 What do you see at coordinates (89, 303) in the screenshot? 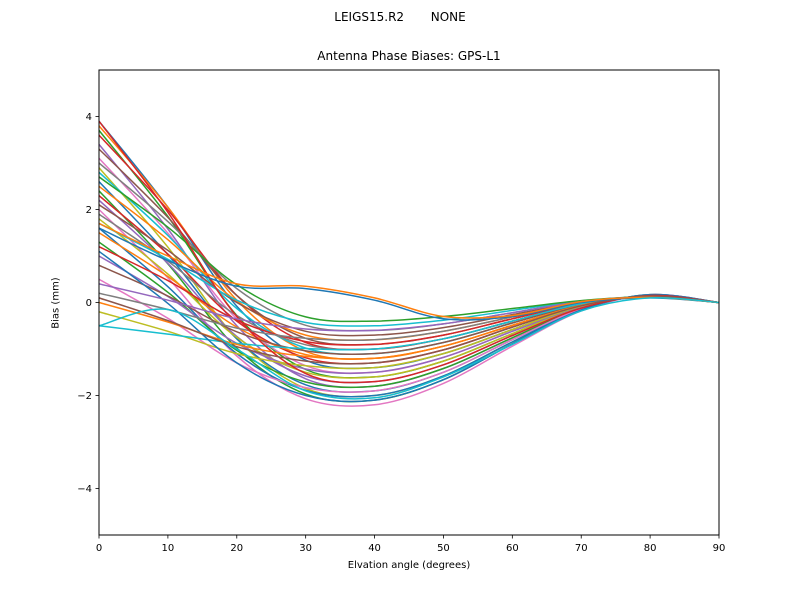
I see `y-tick-label: 0` at bounding box center [89, 303].